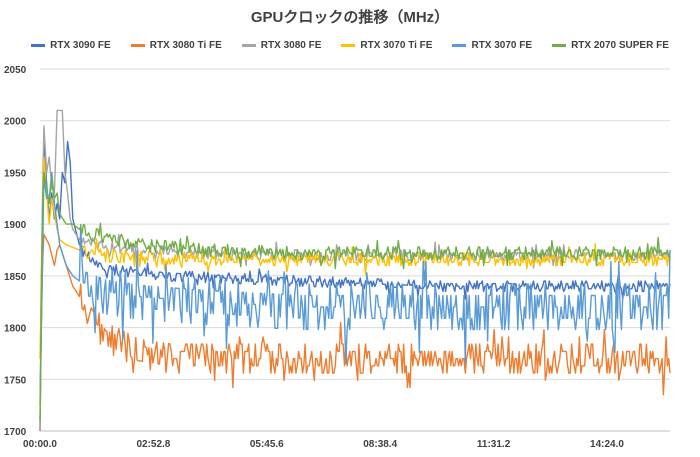  Describe the element at coordinates (291, 45) in the screenshot. I see `legend-label: RTX 3080 FE` at that location.